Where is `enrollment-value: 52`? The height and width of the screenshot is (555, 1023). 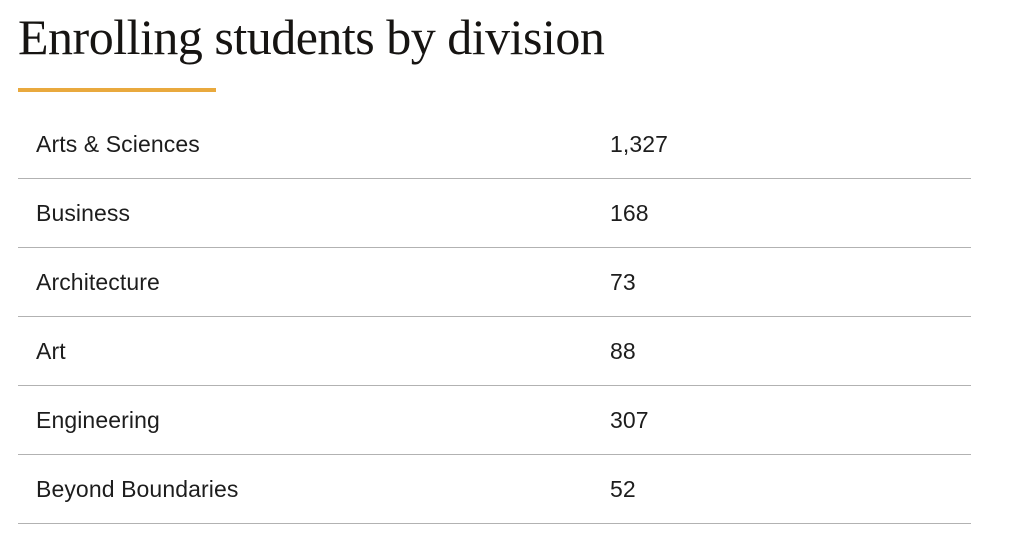 enrollment-value: 52 is located at coordinates (623, 488).